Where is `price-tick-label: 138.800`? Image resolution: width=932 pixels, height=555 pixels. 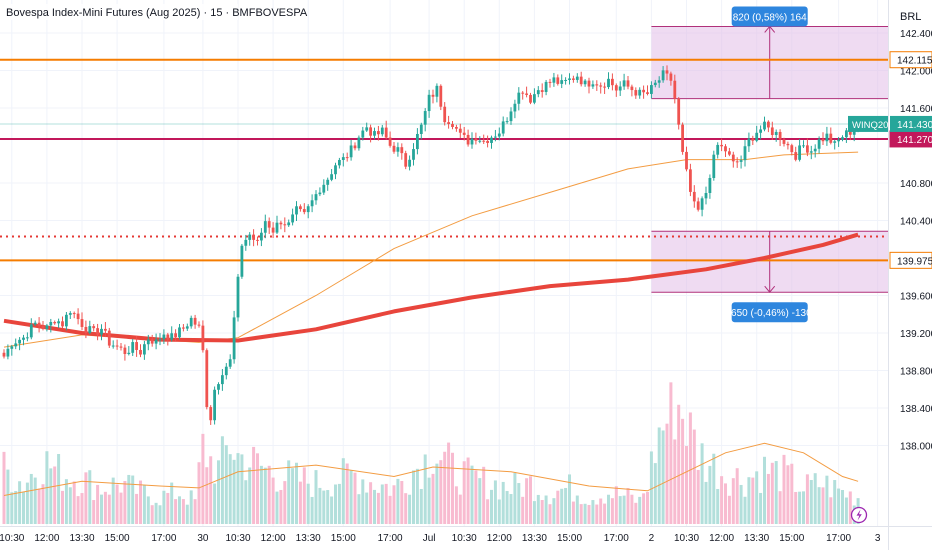 price-tick-label: 138.800 is located at coordinates (916, 372).